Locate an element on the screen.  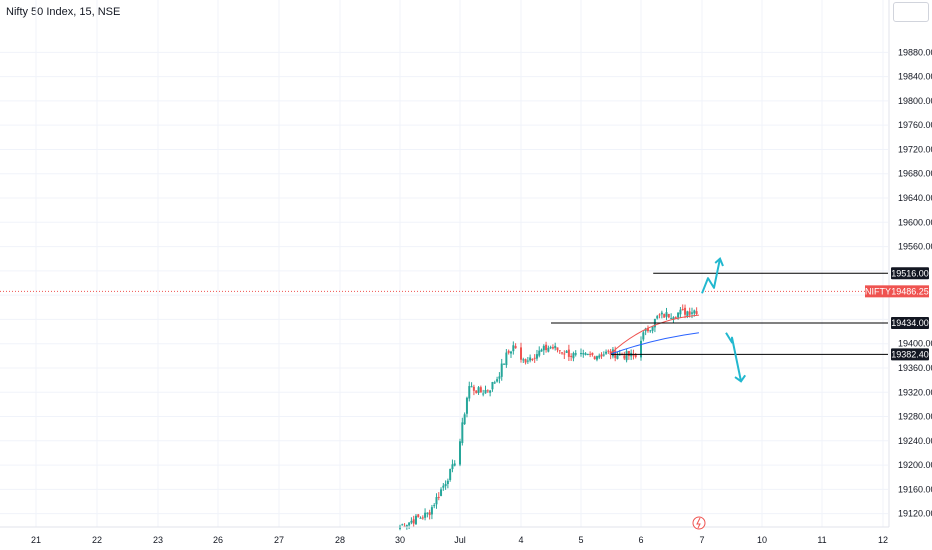
x-tick-label: Jul is located at coordinates (460, 540).